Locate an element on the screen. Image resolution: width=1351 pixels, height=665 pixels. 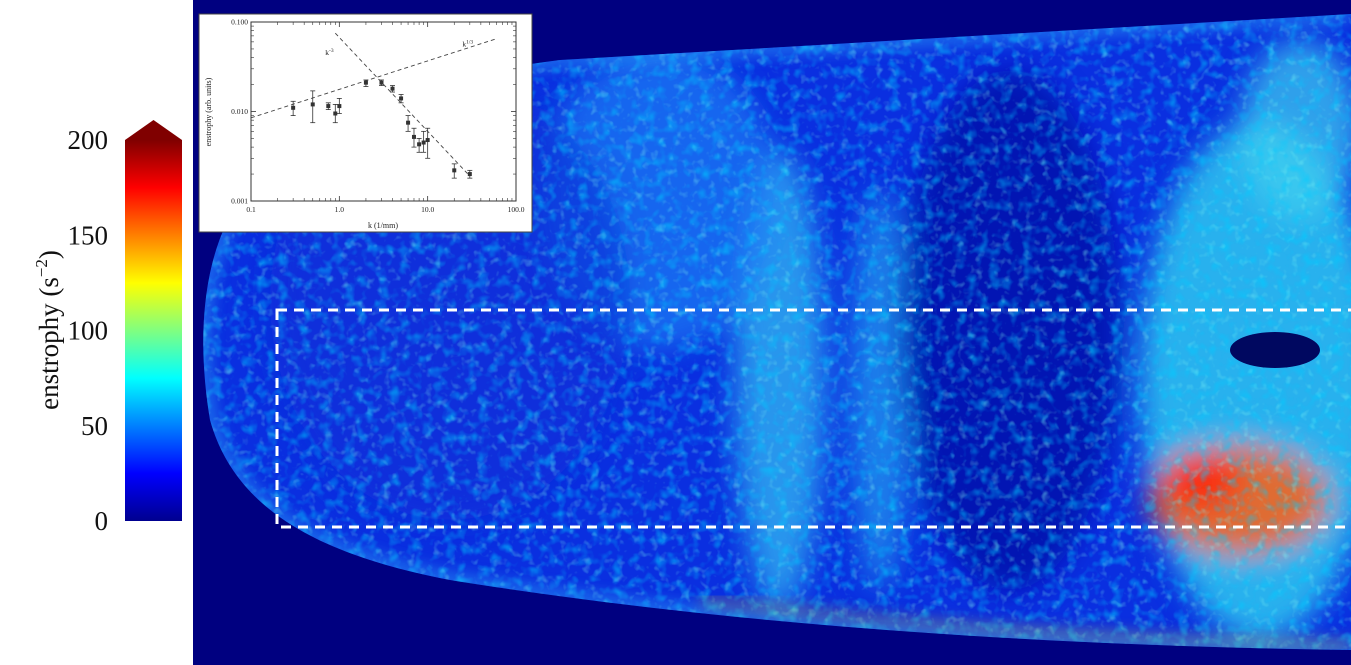
colorbar-tick-label: 200 is located at coordinates (88, 140).